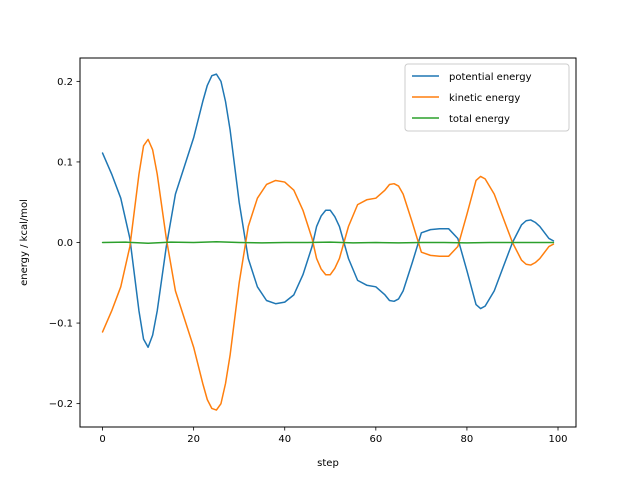 The height and width of the screenshot is (480, 640). Describe the element at coordinates (102, 439) in the screenshot. I see `x-tick-label: 0` at that location.